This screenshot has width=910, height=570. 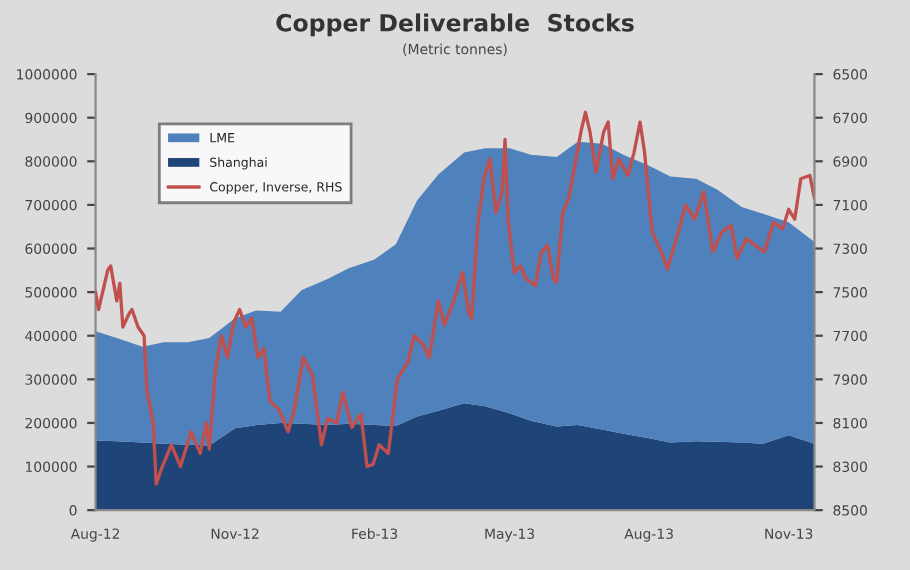 I want to click on chart-title: Copper Deliverable Stocks, so click(x=455, y=25).